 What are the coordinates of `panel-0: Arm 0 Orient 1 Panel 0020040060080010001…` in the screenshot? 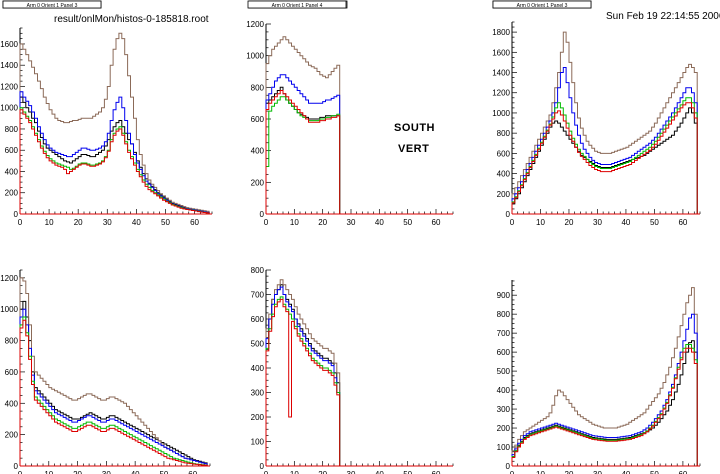 It's located at (106, 113).